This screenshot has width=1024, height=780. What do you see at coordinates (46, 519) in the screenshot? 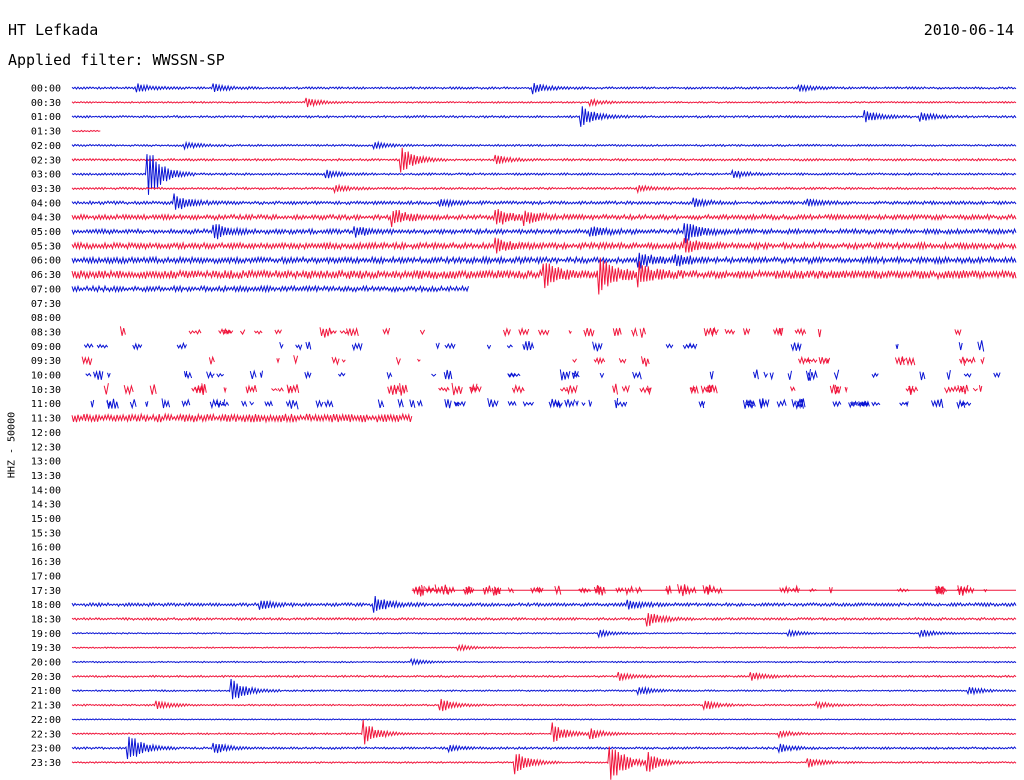
I see `time-label: 15:00` at bounding box center [46, 519].